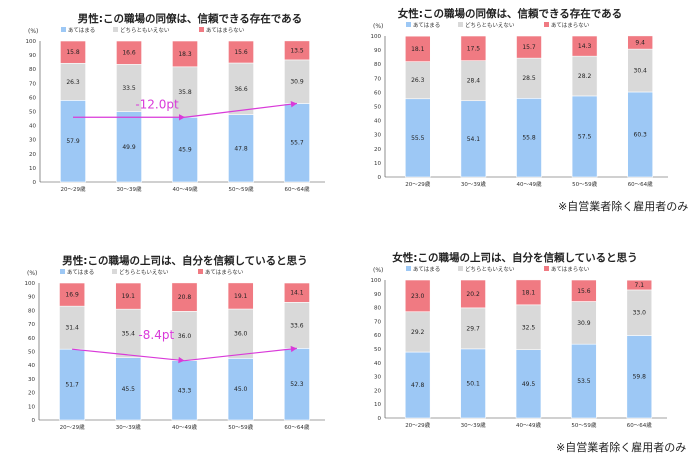  I want to click on data-label: 45.0, so click(241, 389).